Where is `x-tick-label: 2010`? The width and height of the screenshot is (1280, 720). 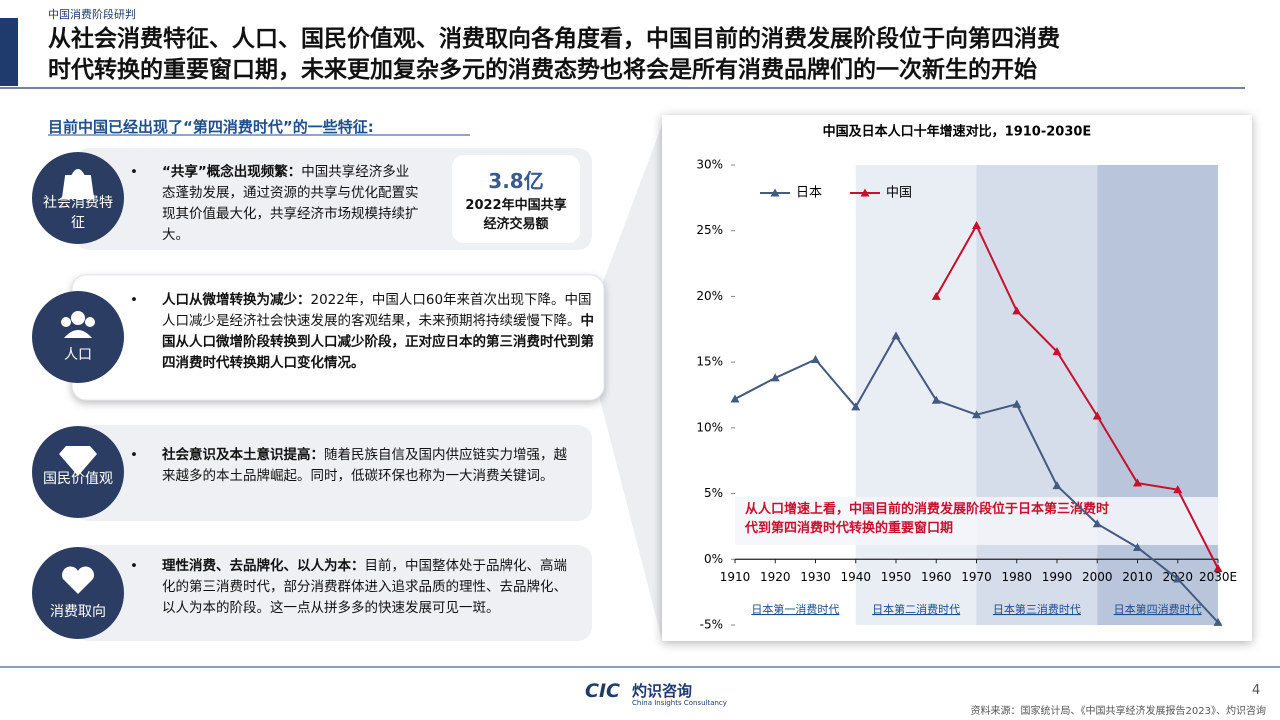 x-tick-label: 2010 is located at coordinates (1137, 577).